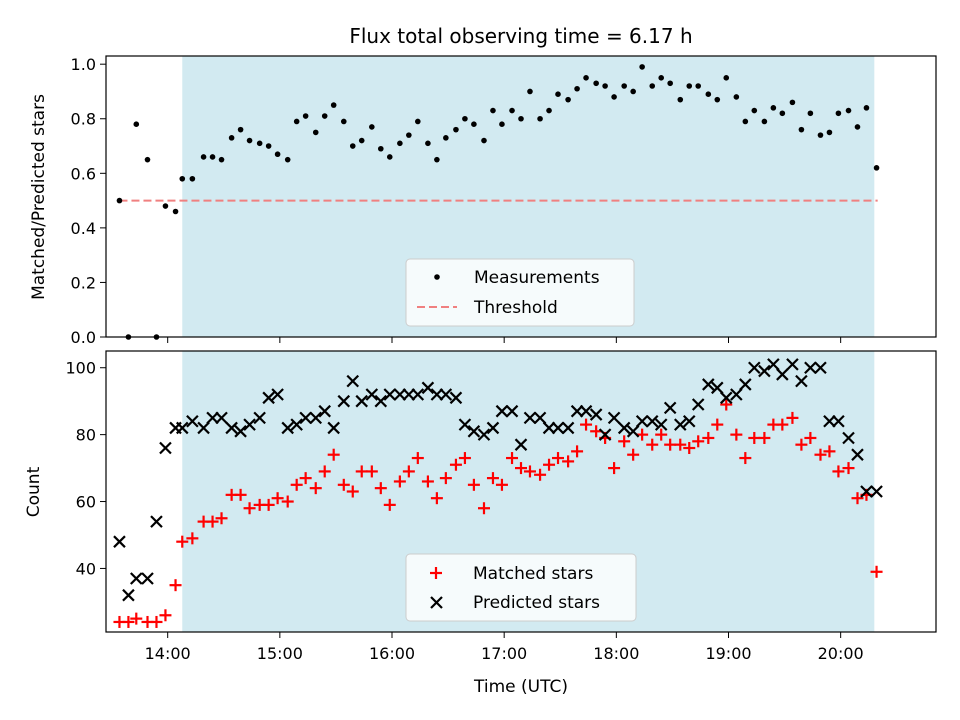 The height and width of the screenshot is (720, 960). I want to click on count-x-tick-label: 15:00, so click(280, 653).